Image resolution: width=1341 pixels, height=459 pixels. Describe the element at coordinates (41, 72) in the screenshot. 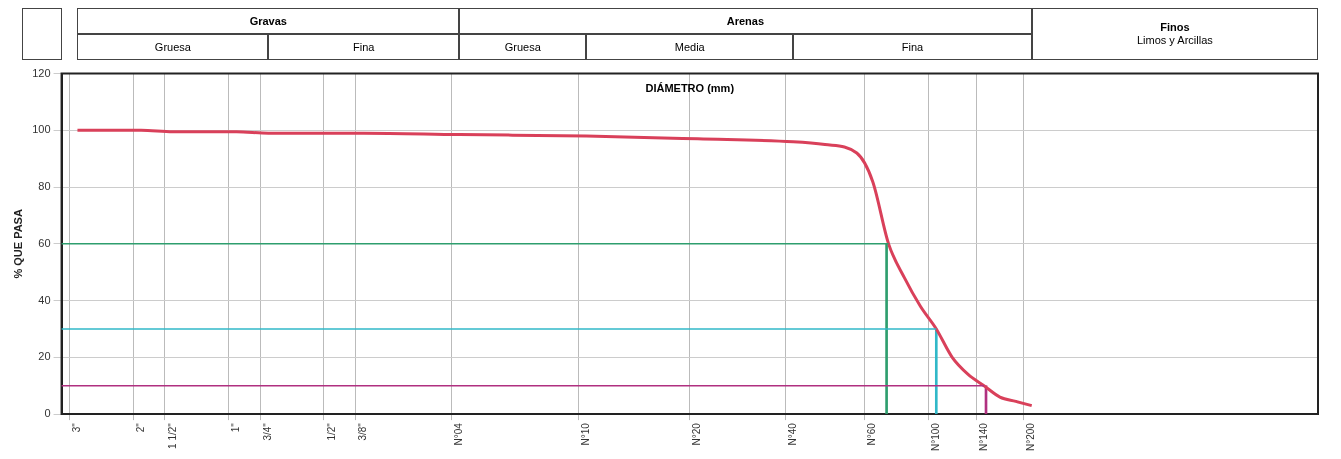

I see `y-tick-label: 120` at that location.